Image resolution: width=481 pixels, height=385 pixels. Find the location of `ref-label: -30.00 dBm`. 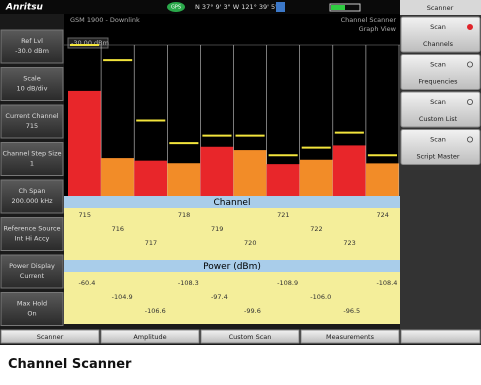

ref-label: -30.00 dBm is located at coordinates (90, 43).